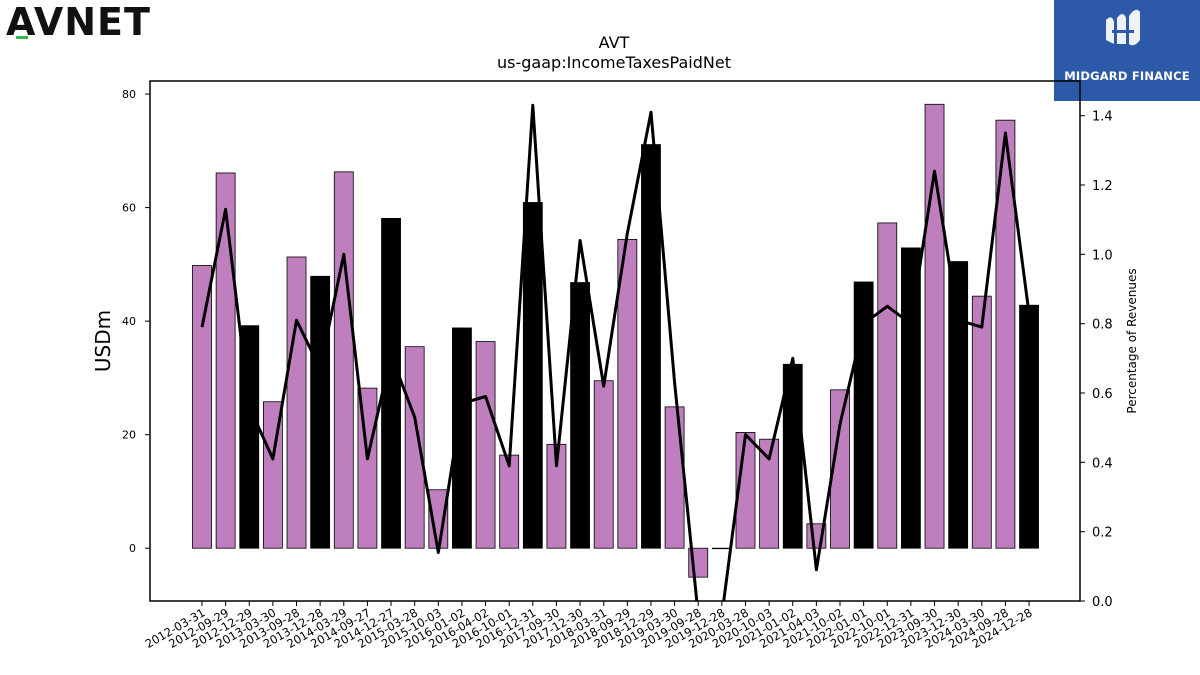 This screenshot has width=1200, height=675. Describe the element at coordinates (1102, 325) in the screenshot. I see `y2-tick-label: 0.8` at that location.